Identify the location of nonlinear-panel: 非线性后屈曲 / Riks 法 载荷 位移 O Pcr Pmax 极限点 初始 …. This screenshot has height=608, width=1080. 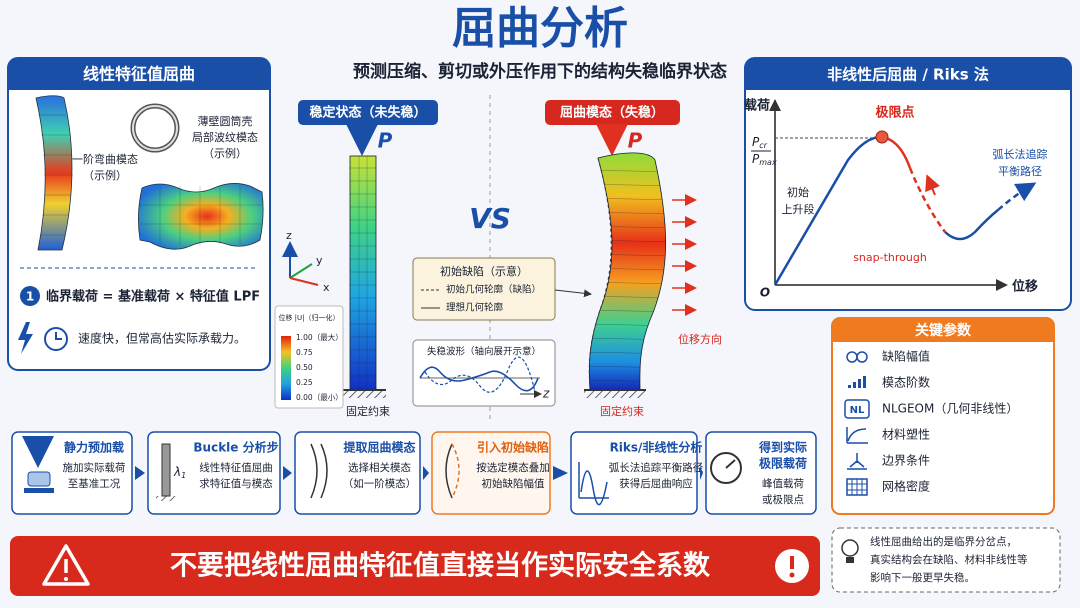
(908, 184).